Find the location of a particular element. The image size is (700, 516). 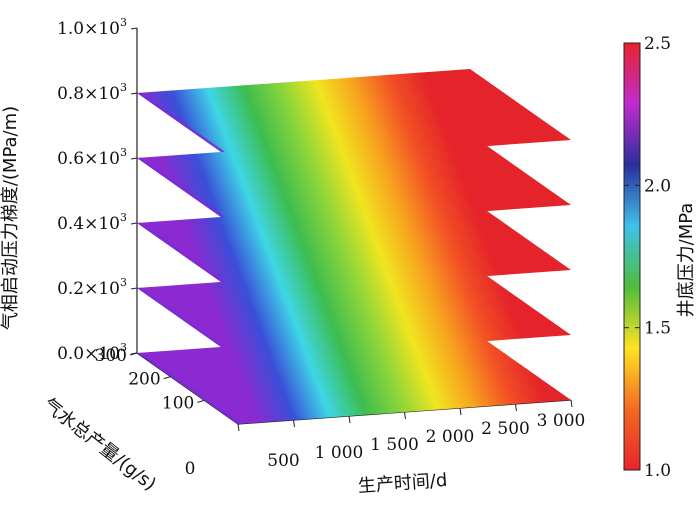

slice-surface is located at coordinates (354, 376).